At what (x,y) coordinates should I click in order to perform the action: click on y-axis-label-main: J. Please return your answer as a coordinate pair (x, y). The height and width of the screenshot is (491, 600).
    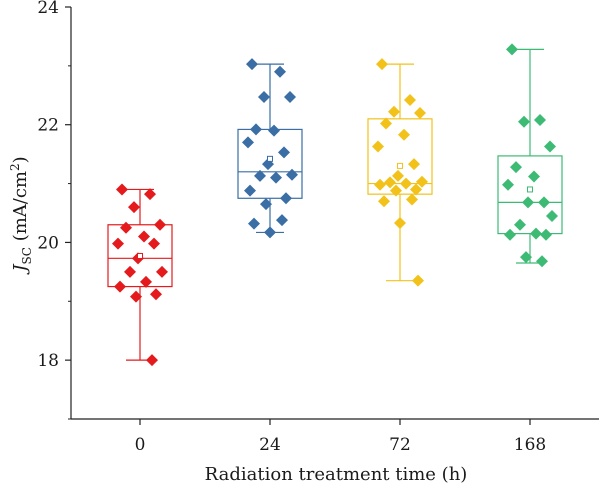
    Looking at the image, I should click on (20, 269).